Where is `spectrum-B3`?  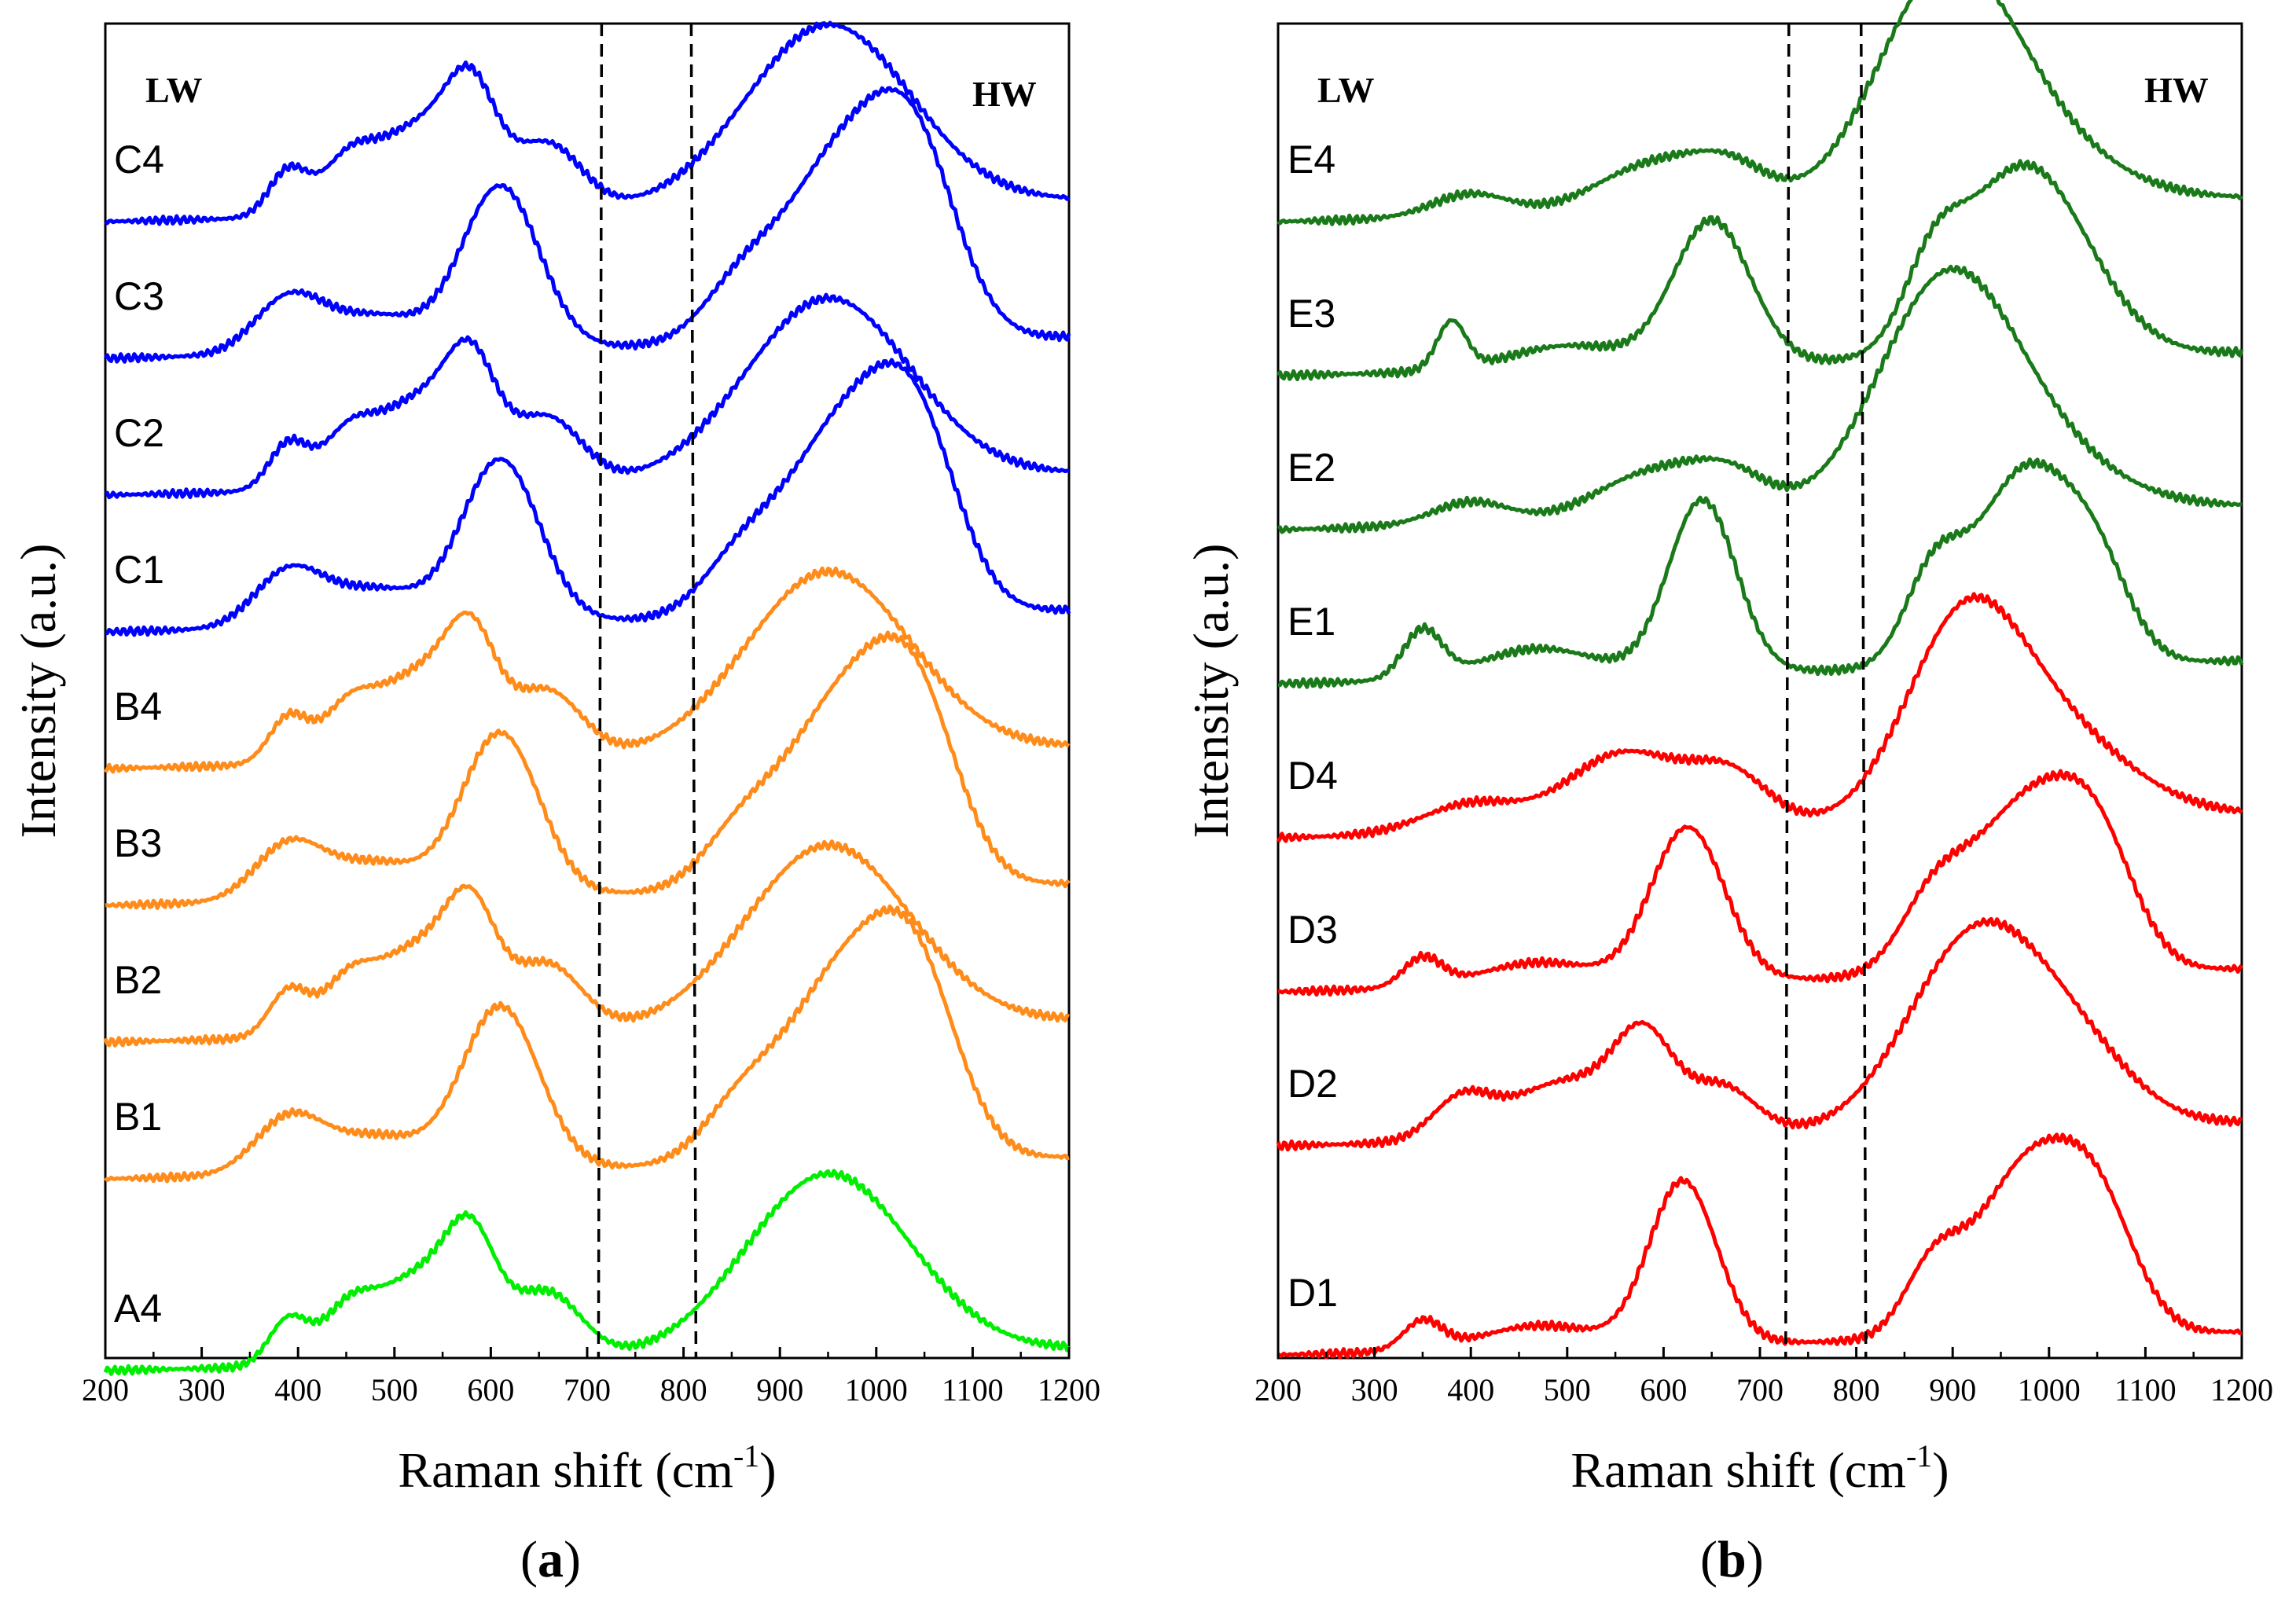
spectrum-B3 is located at coordinates (588, 770).